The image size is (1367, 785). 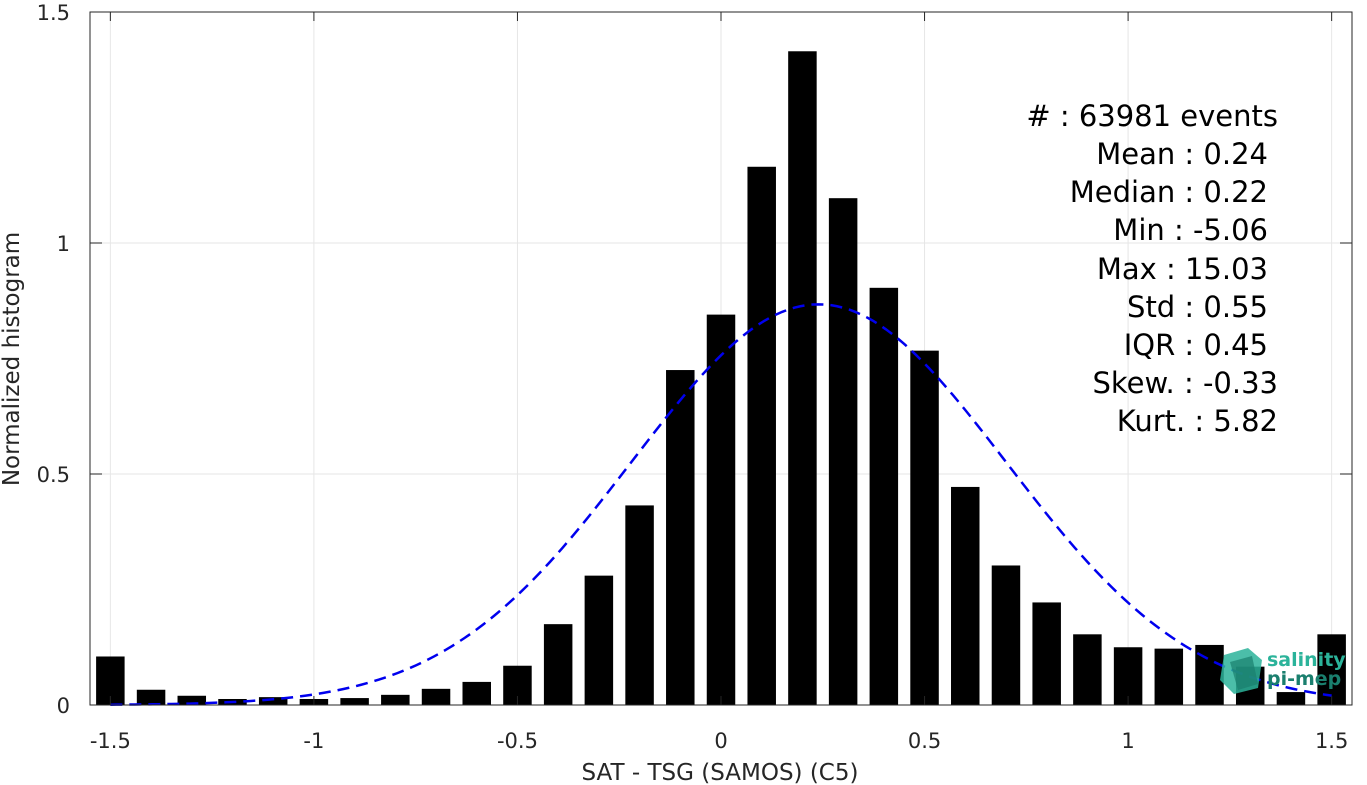 I want to click on x-tick-label: -1, so click(x=313, y=741).